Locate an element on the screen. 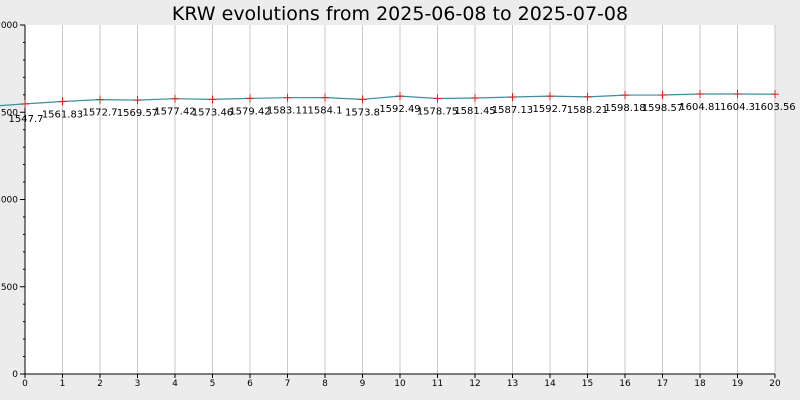  data-label: 1598.18 is located at coordinates (624, 108).